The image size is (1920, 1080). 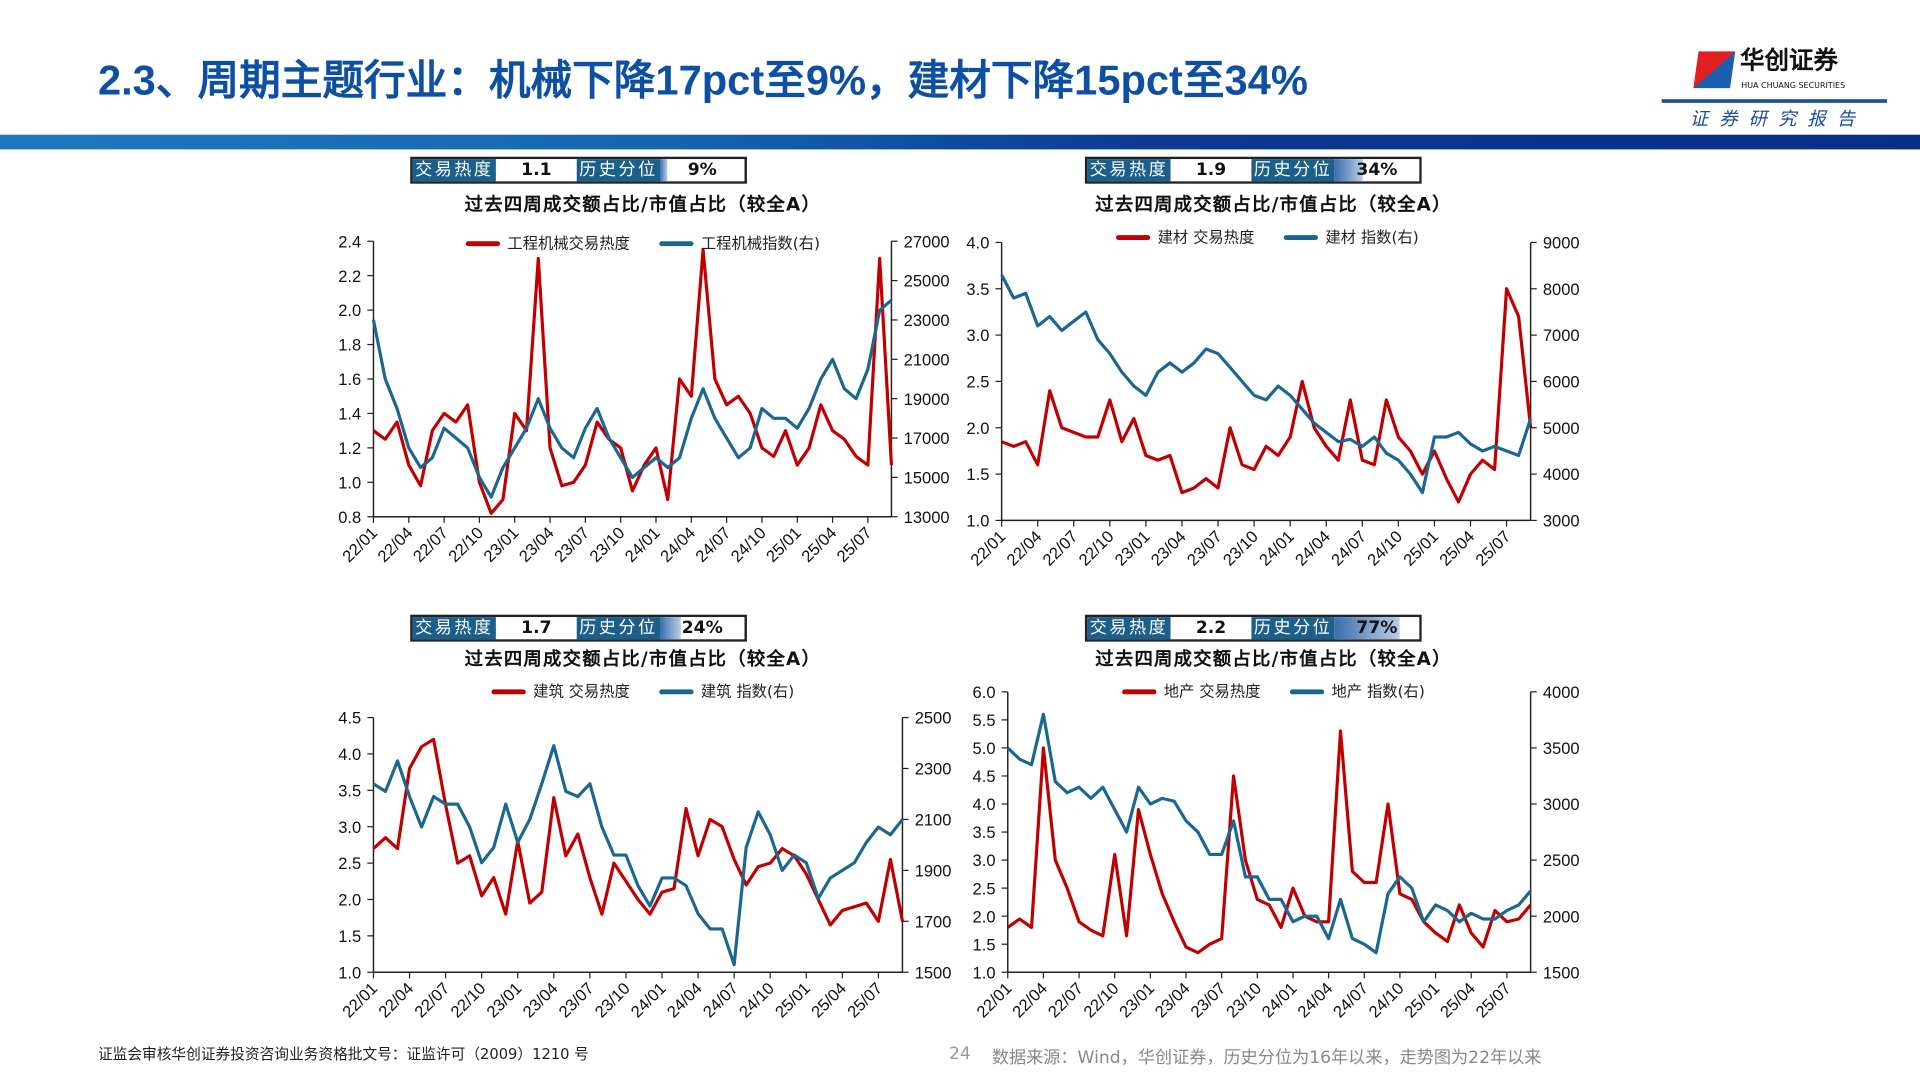 What do you see at coordinates (702, 170) in the screenshot?
I see `percentile-cell: 9%` at bounding box center [702, 170].